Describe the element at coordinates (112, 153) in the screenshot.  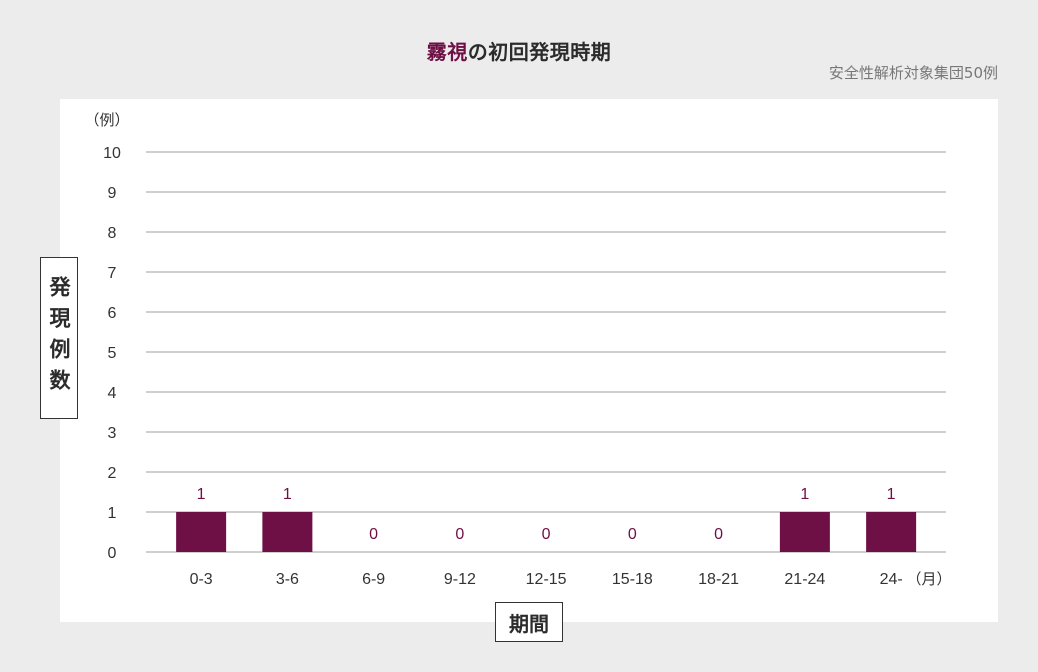
I see `y-tick-label: 10` at that location.